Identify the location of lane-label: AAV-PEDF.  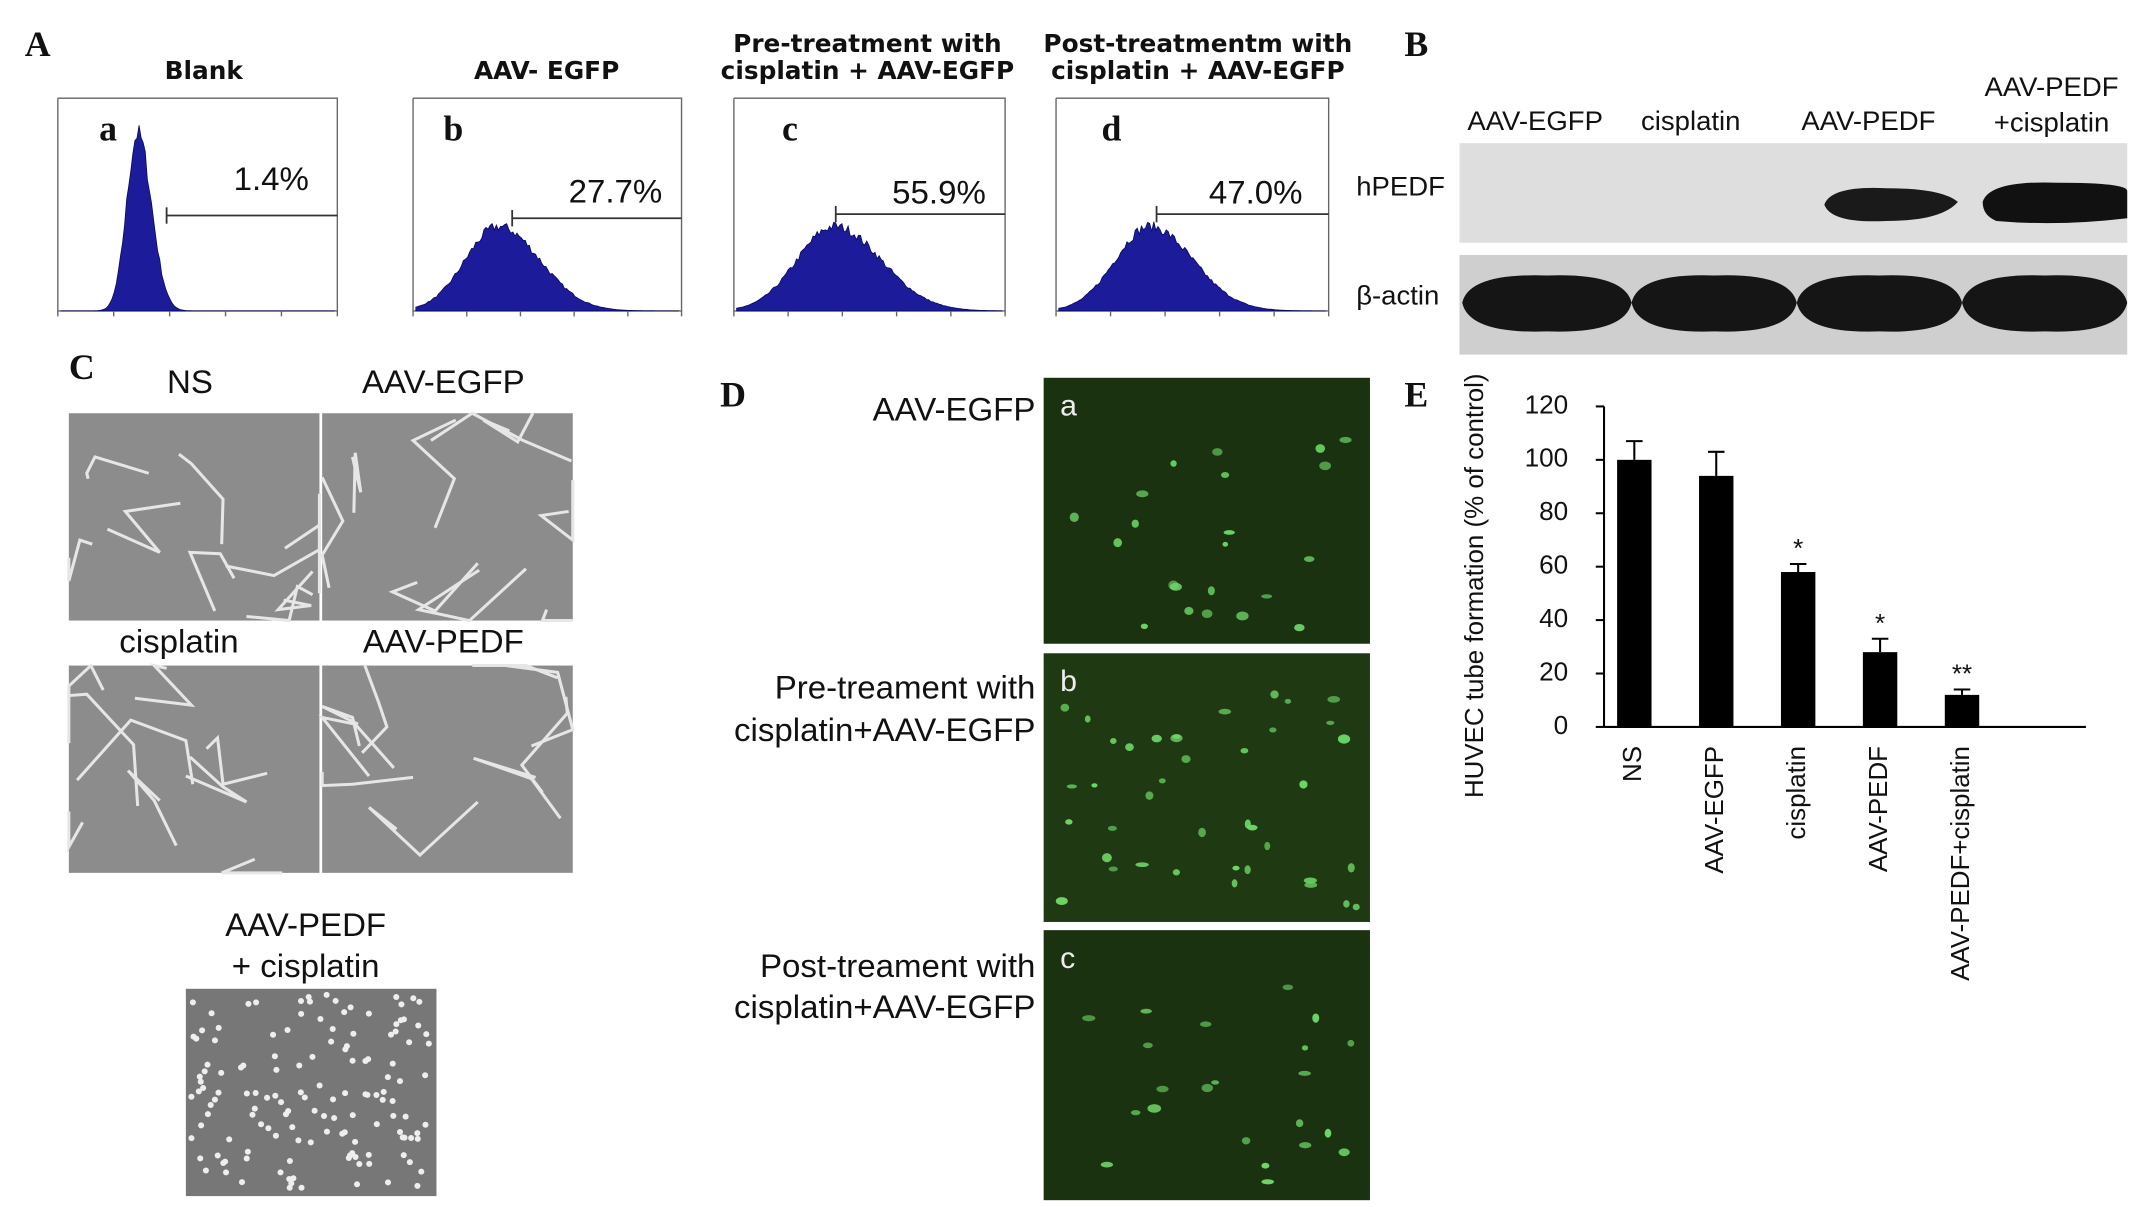
(1868, 120).